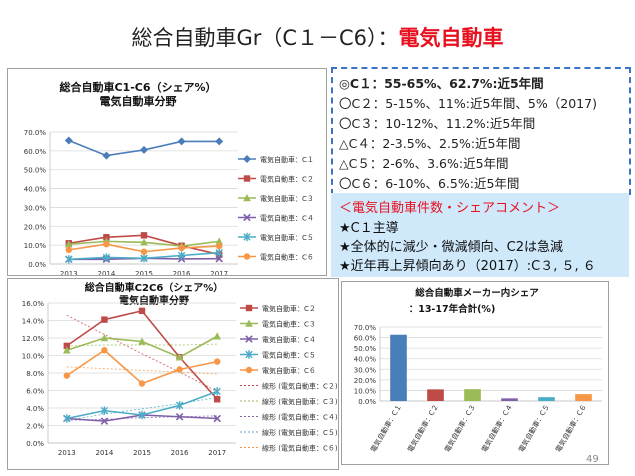  What do you see at coordinates (35, 171) in the screenshot?
I see `chart1-y-tick-label: 50.0%` at bounding box center [35, 171].